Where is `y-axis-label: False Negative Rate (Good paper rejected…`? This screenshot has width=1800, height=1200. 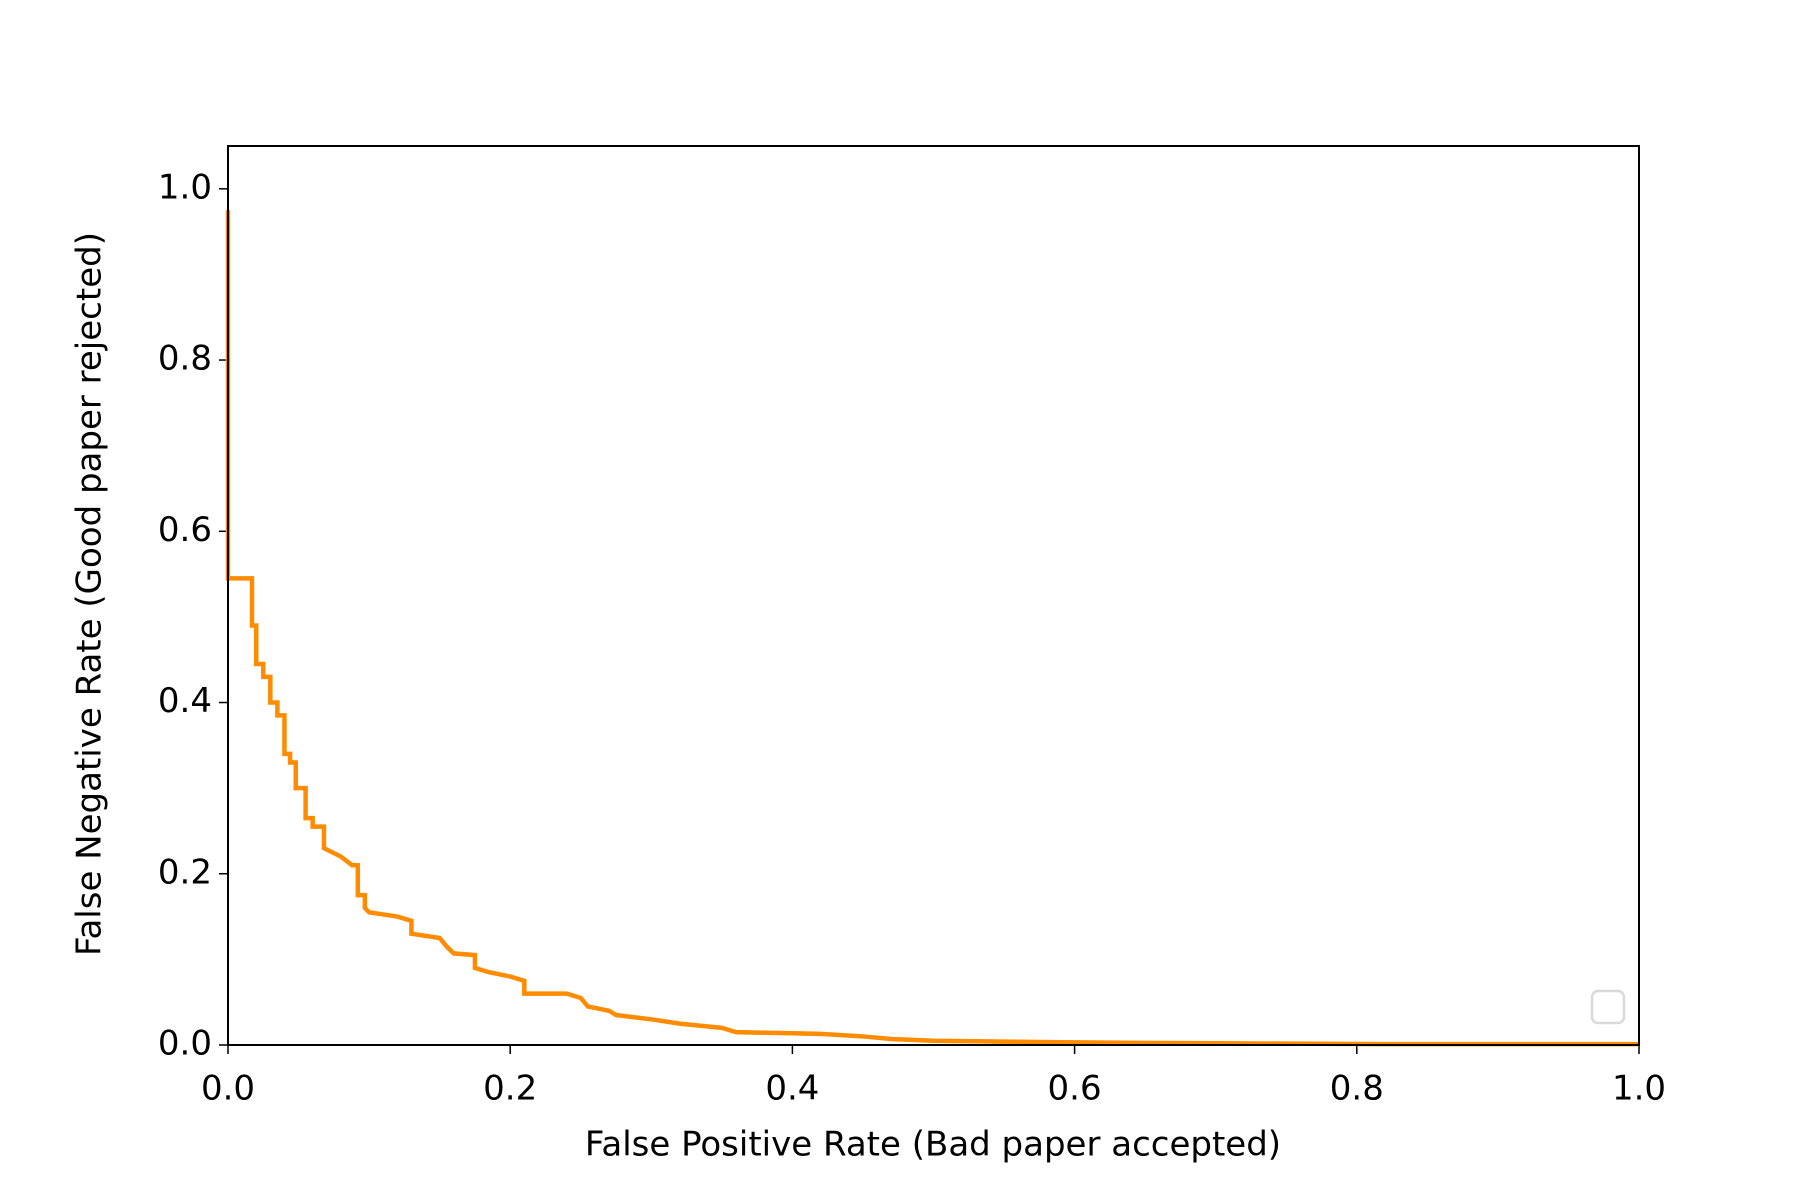 y-axis-label: False Negative Rate (Good paper rejected… is located at coordinates (90, 594).